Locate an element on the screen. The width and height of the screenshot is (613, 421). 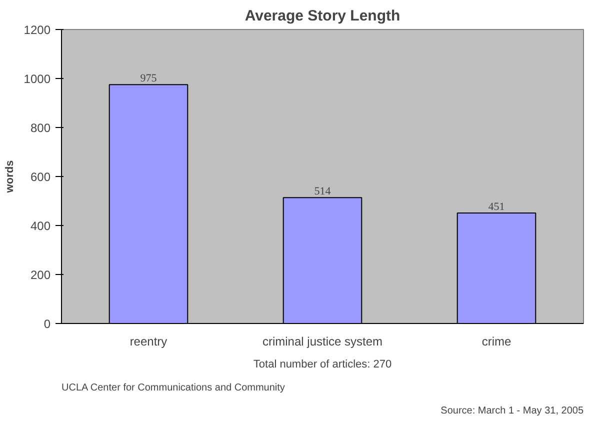
text: Total number of articles: 270 is located at coordinates (322, 364).